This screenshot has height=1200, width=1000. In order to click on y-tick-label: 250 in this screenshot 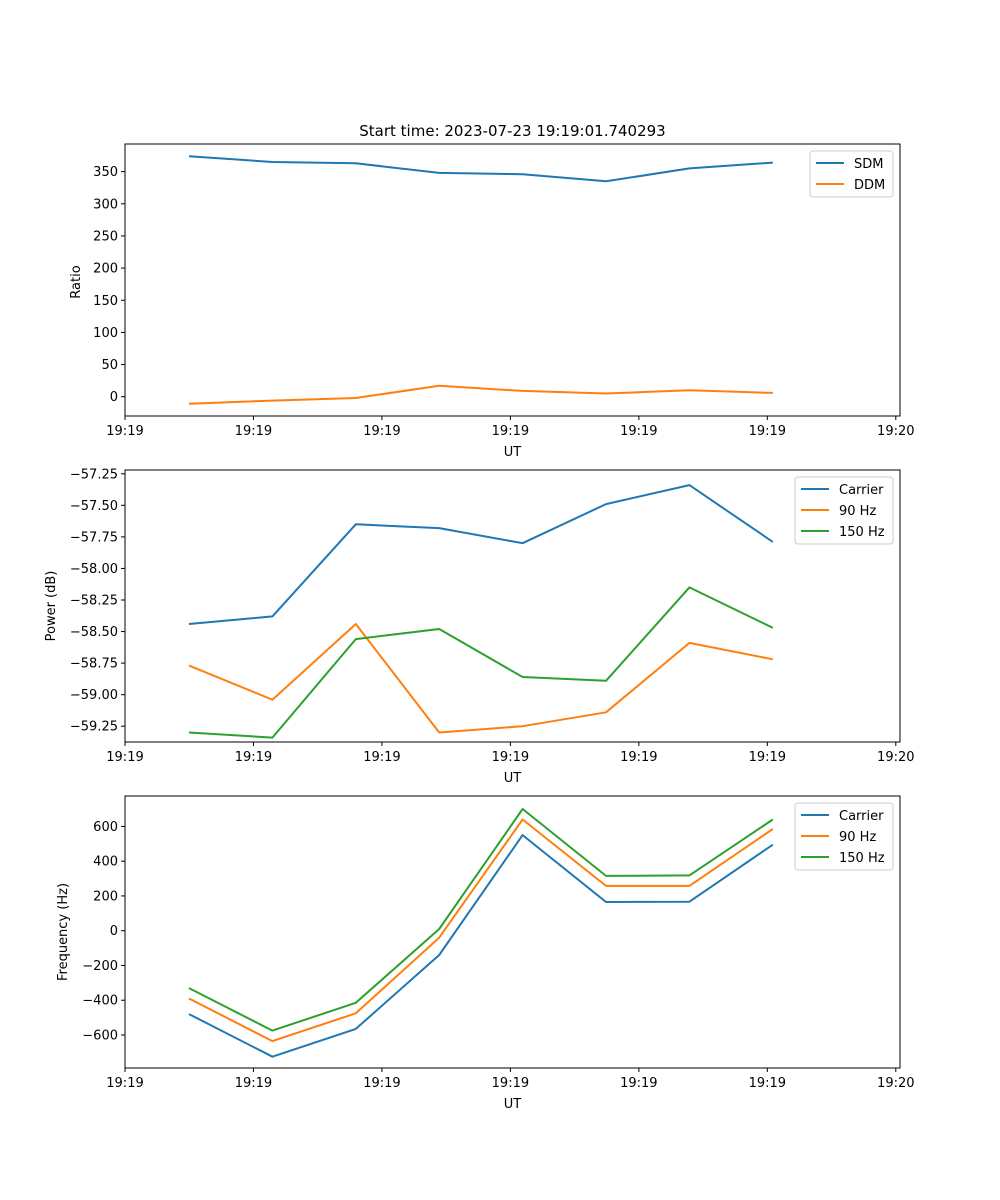, I will do `click(105, 236)`.